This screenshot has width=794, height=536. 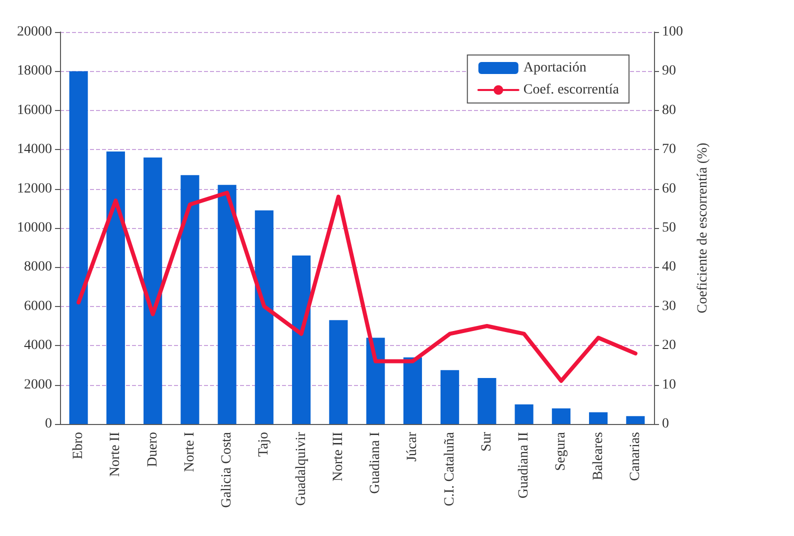 What do you see at coordinates (703, 228) in the screenshot?
I see `y2-axis-title: Coeficiente de escorrentía (%)` at bounding box center [703, 228].